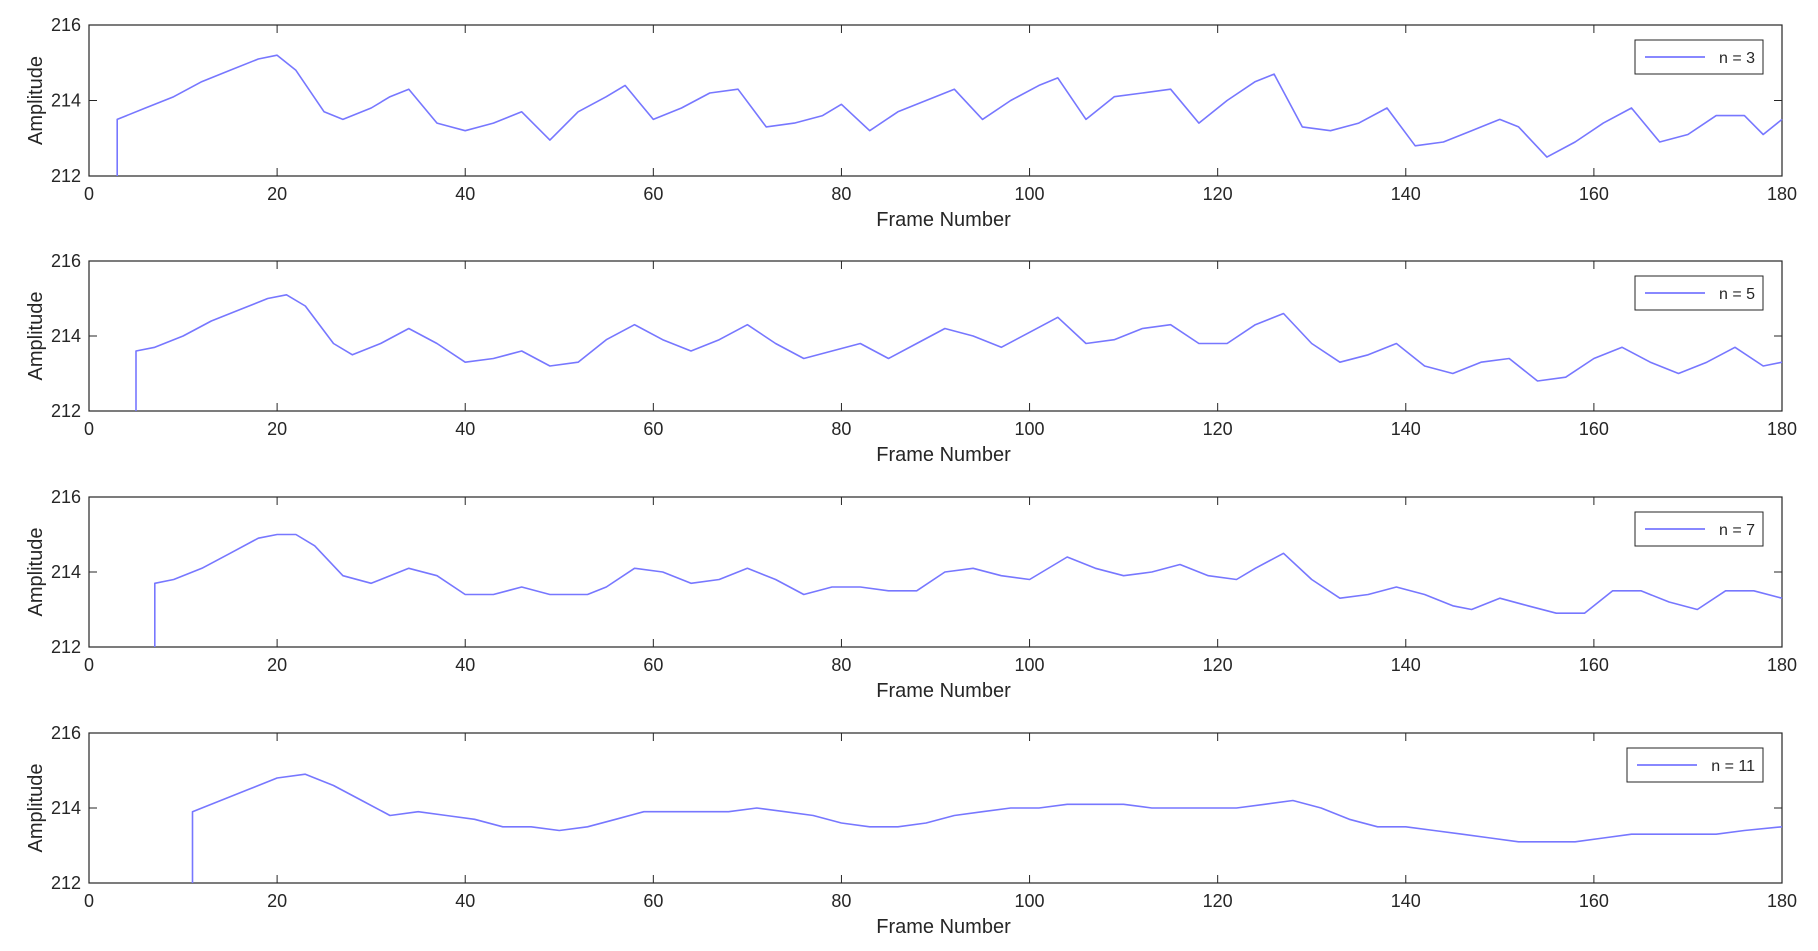 The height and width of the screenshot is (951, 1818). I want to click on panel-3-xtick-label: 80, so click(841, 665).